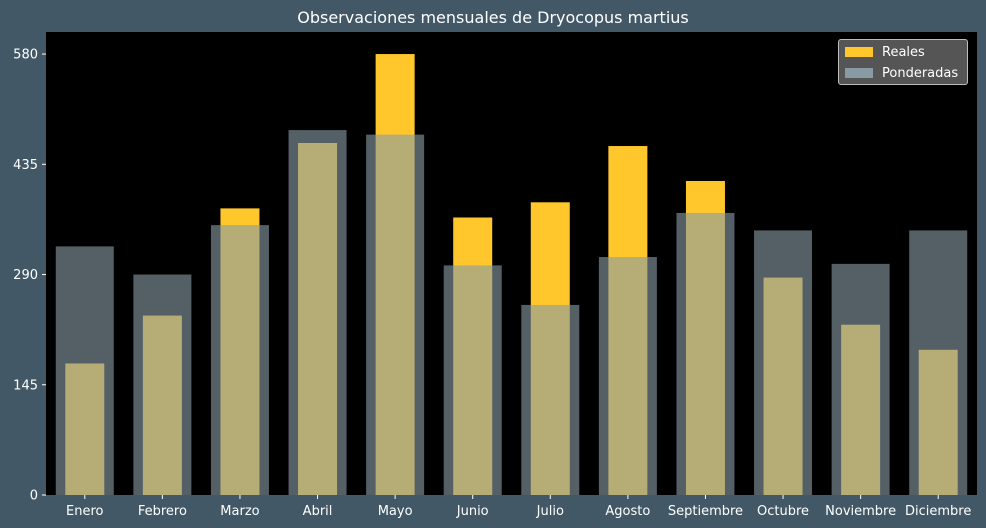  Describe the element at coordinates (25, 275) in the screenshot. I see `y-tick-label: 290` at that location.